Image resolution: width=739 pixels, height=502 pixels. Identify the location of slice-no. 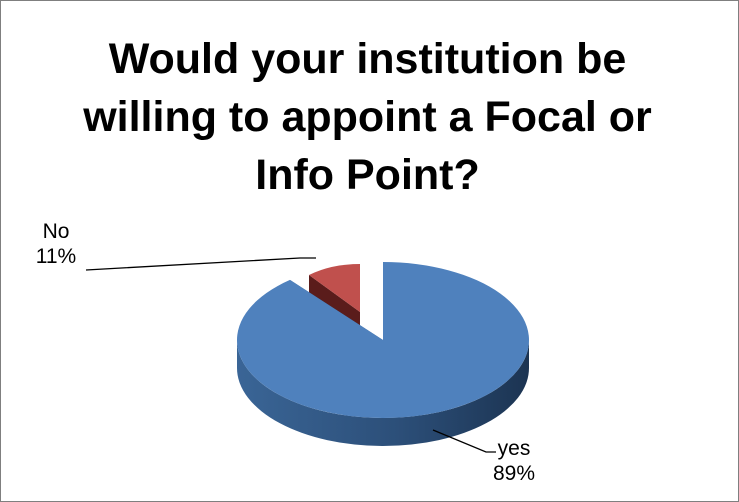
(334, 288).